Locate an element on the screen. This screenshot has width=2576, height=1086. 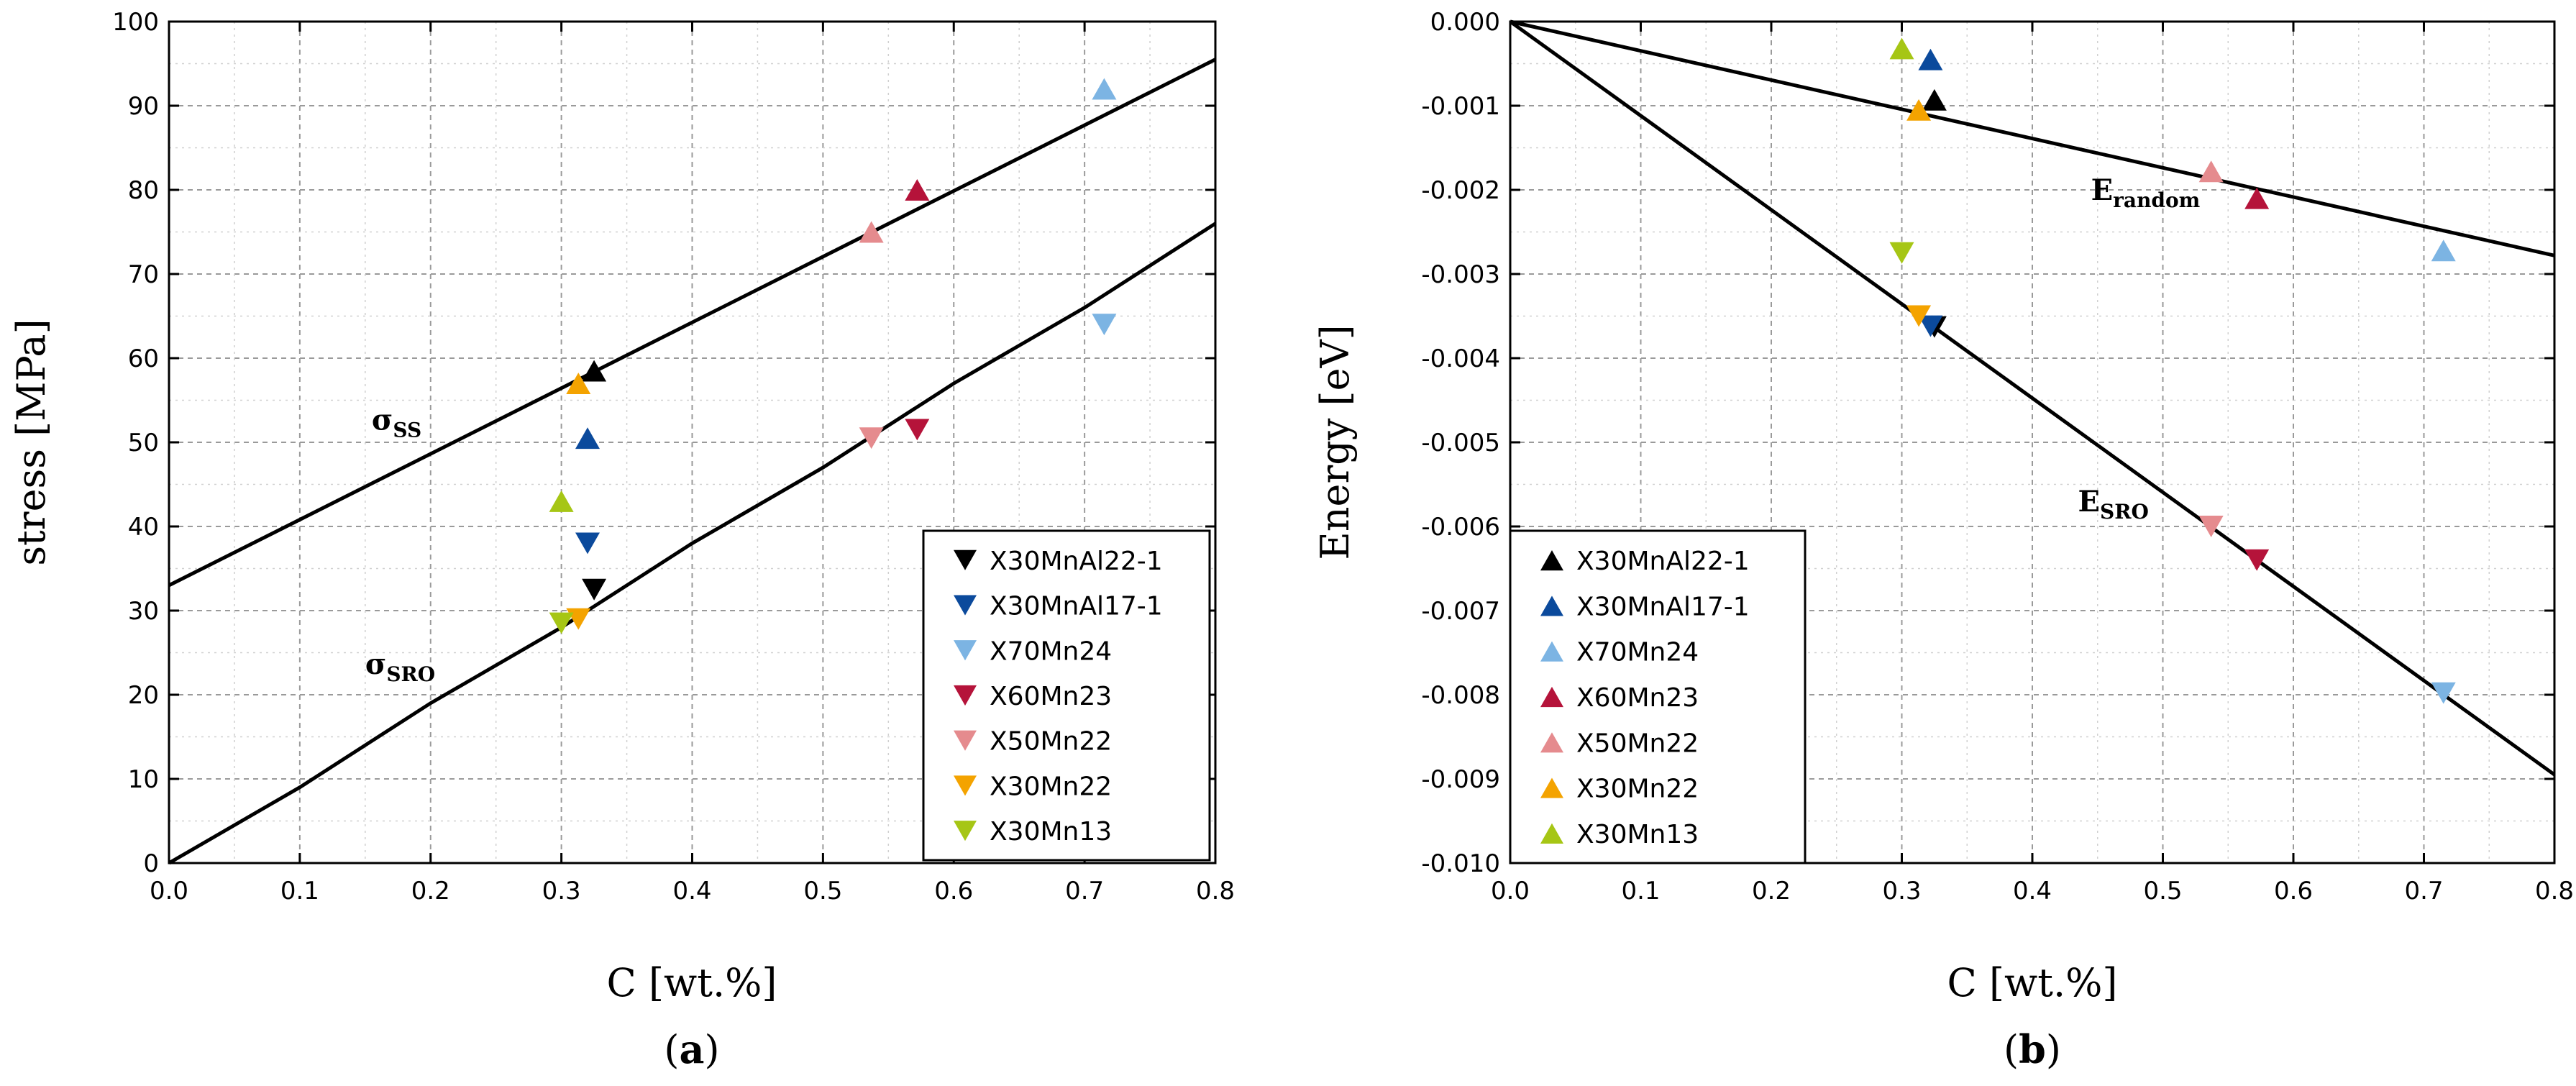
y-tick-label: 50 is located at coordinates (143, 443).